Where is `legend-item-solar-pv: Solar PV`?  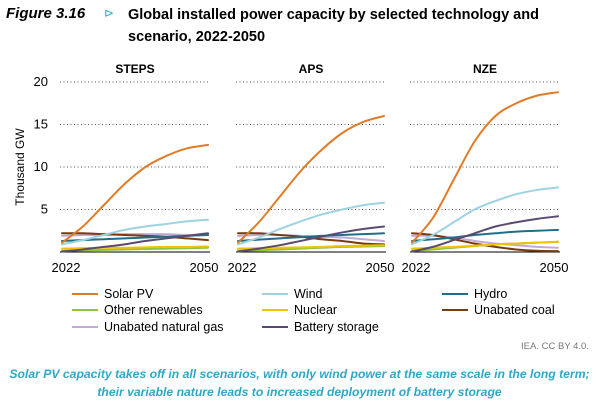 legend-item-solar-pv: Solar PV is located at coordinates (167, 294).